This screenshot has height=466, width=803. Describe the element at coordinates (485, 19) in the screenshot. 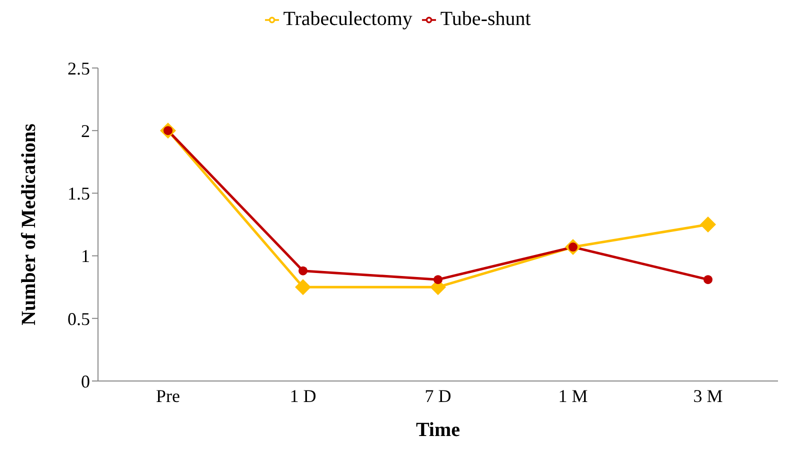

I see `legend-label: Tube-shunt` at that location.